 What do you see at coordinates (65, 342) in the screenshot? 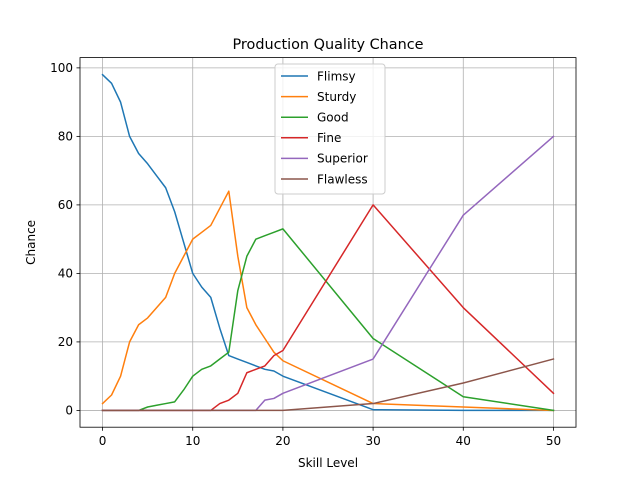
I see `y-tick-label: 20` at bounding box center [65, 342].